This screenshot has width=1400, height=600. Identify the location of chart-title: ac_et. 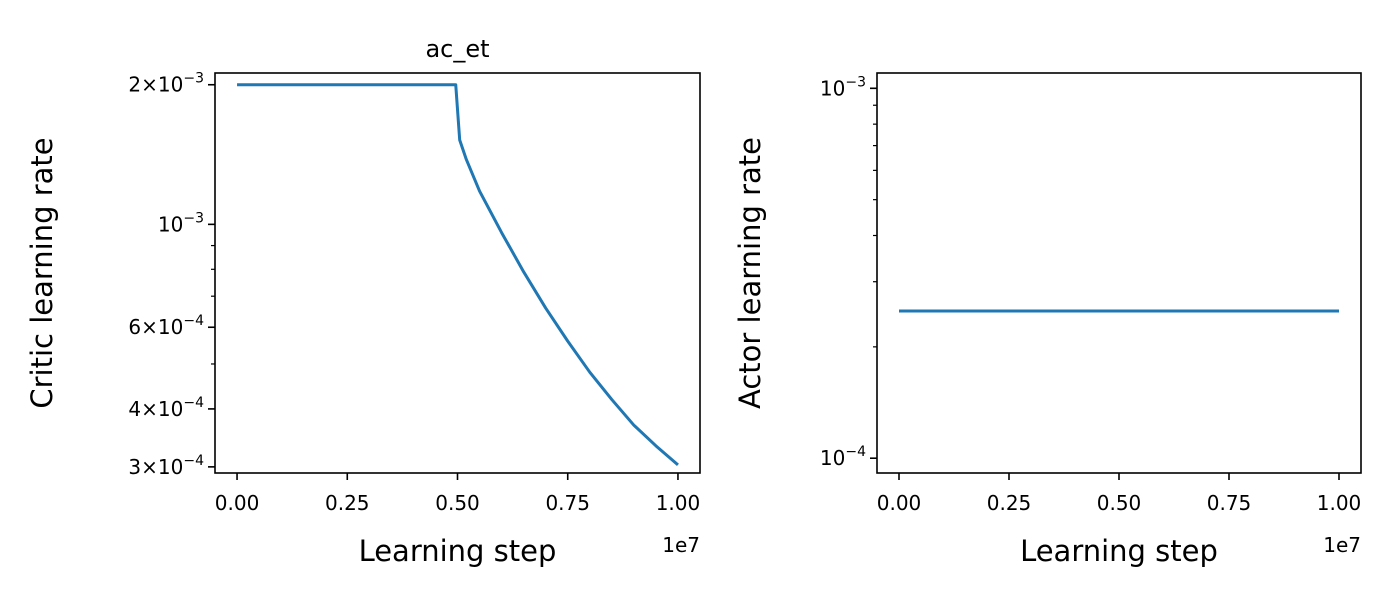
(457, 49).